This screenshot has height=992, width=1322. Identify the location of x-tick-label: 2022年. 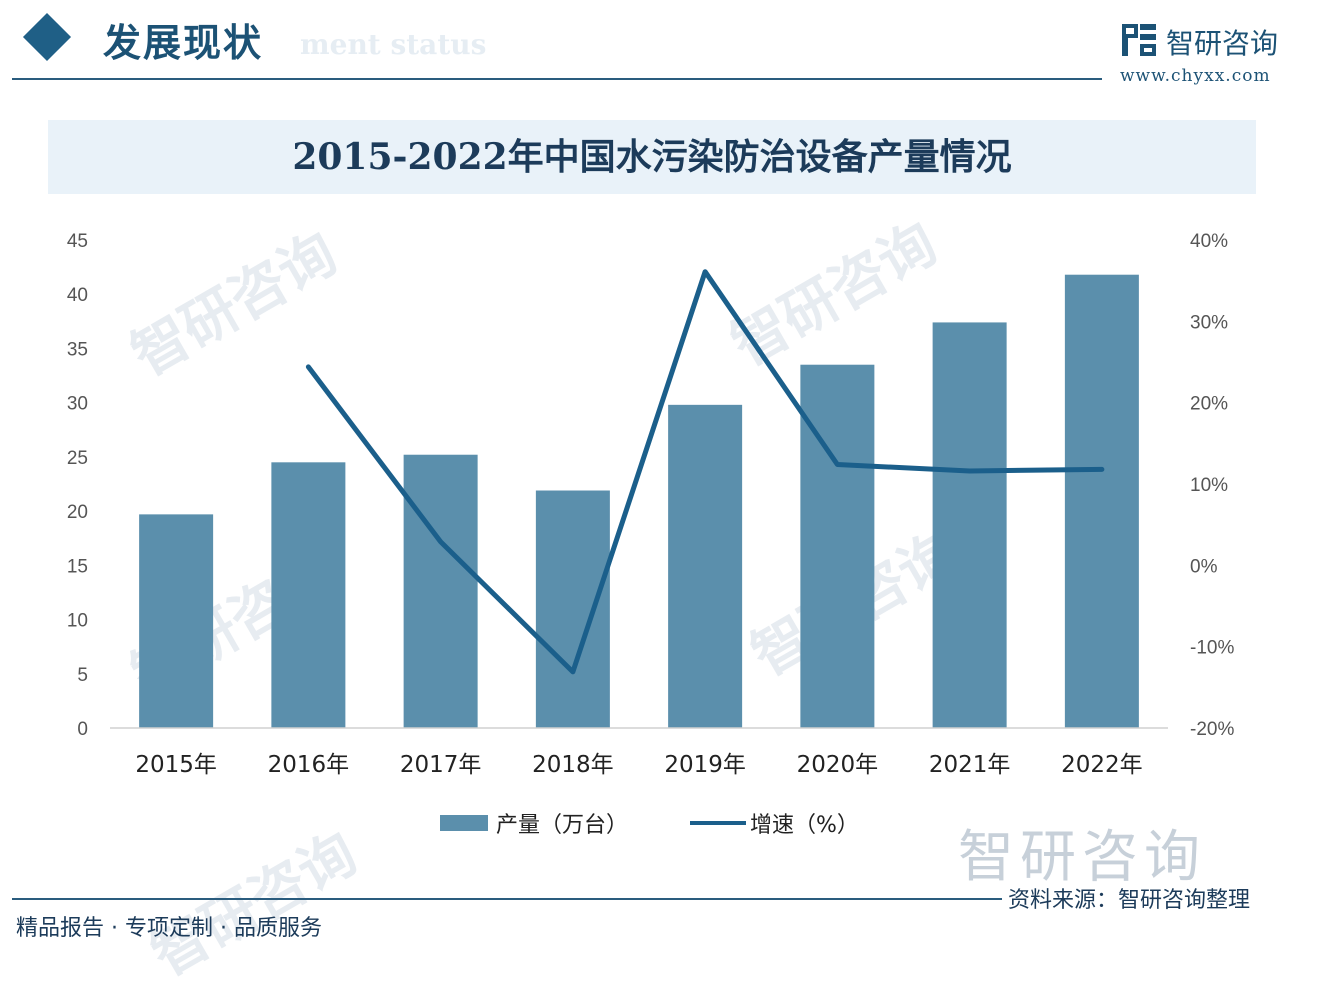
(1102, 765).